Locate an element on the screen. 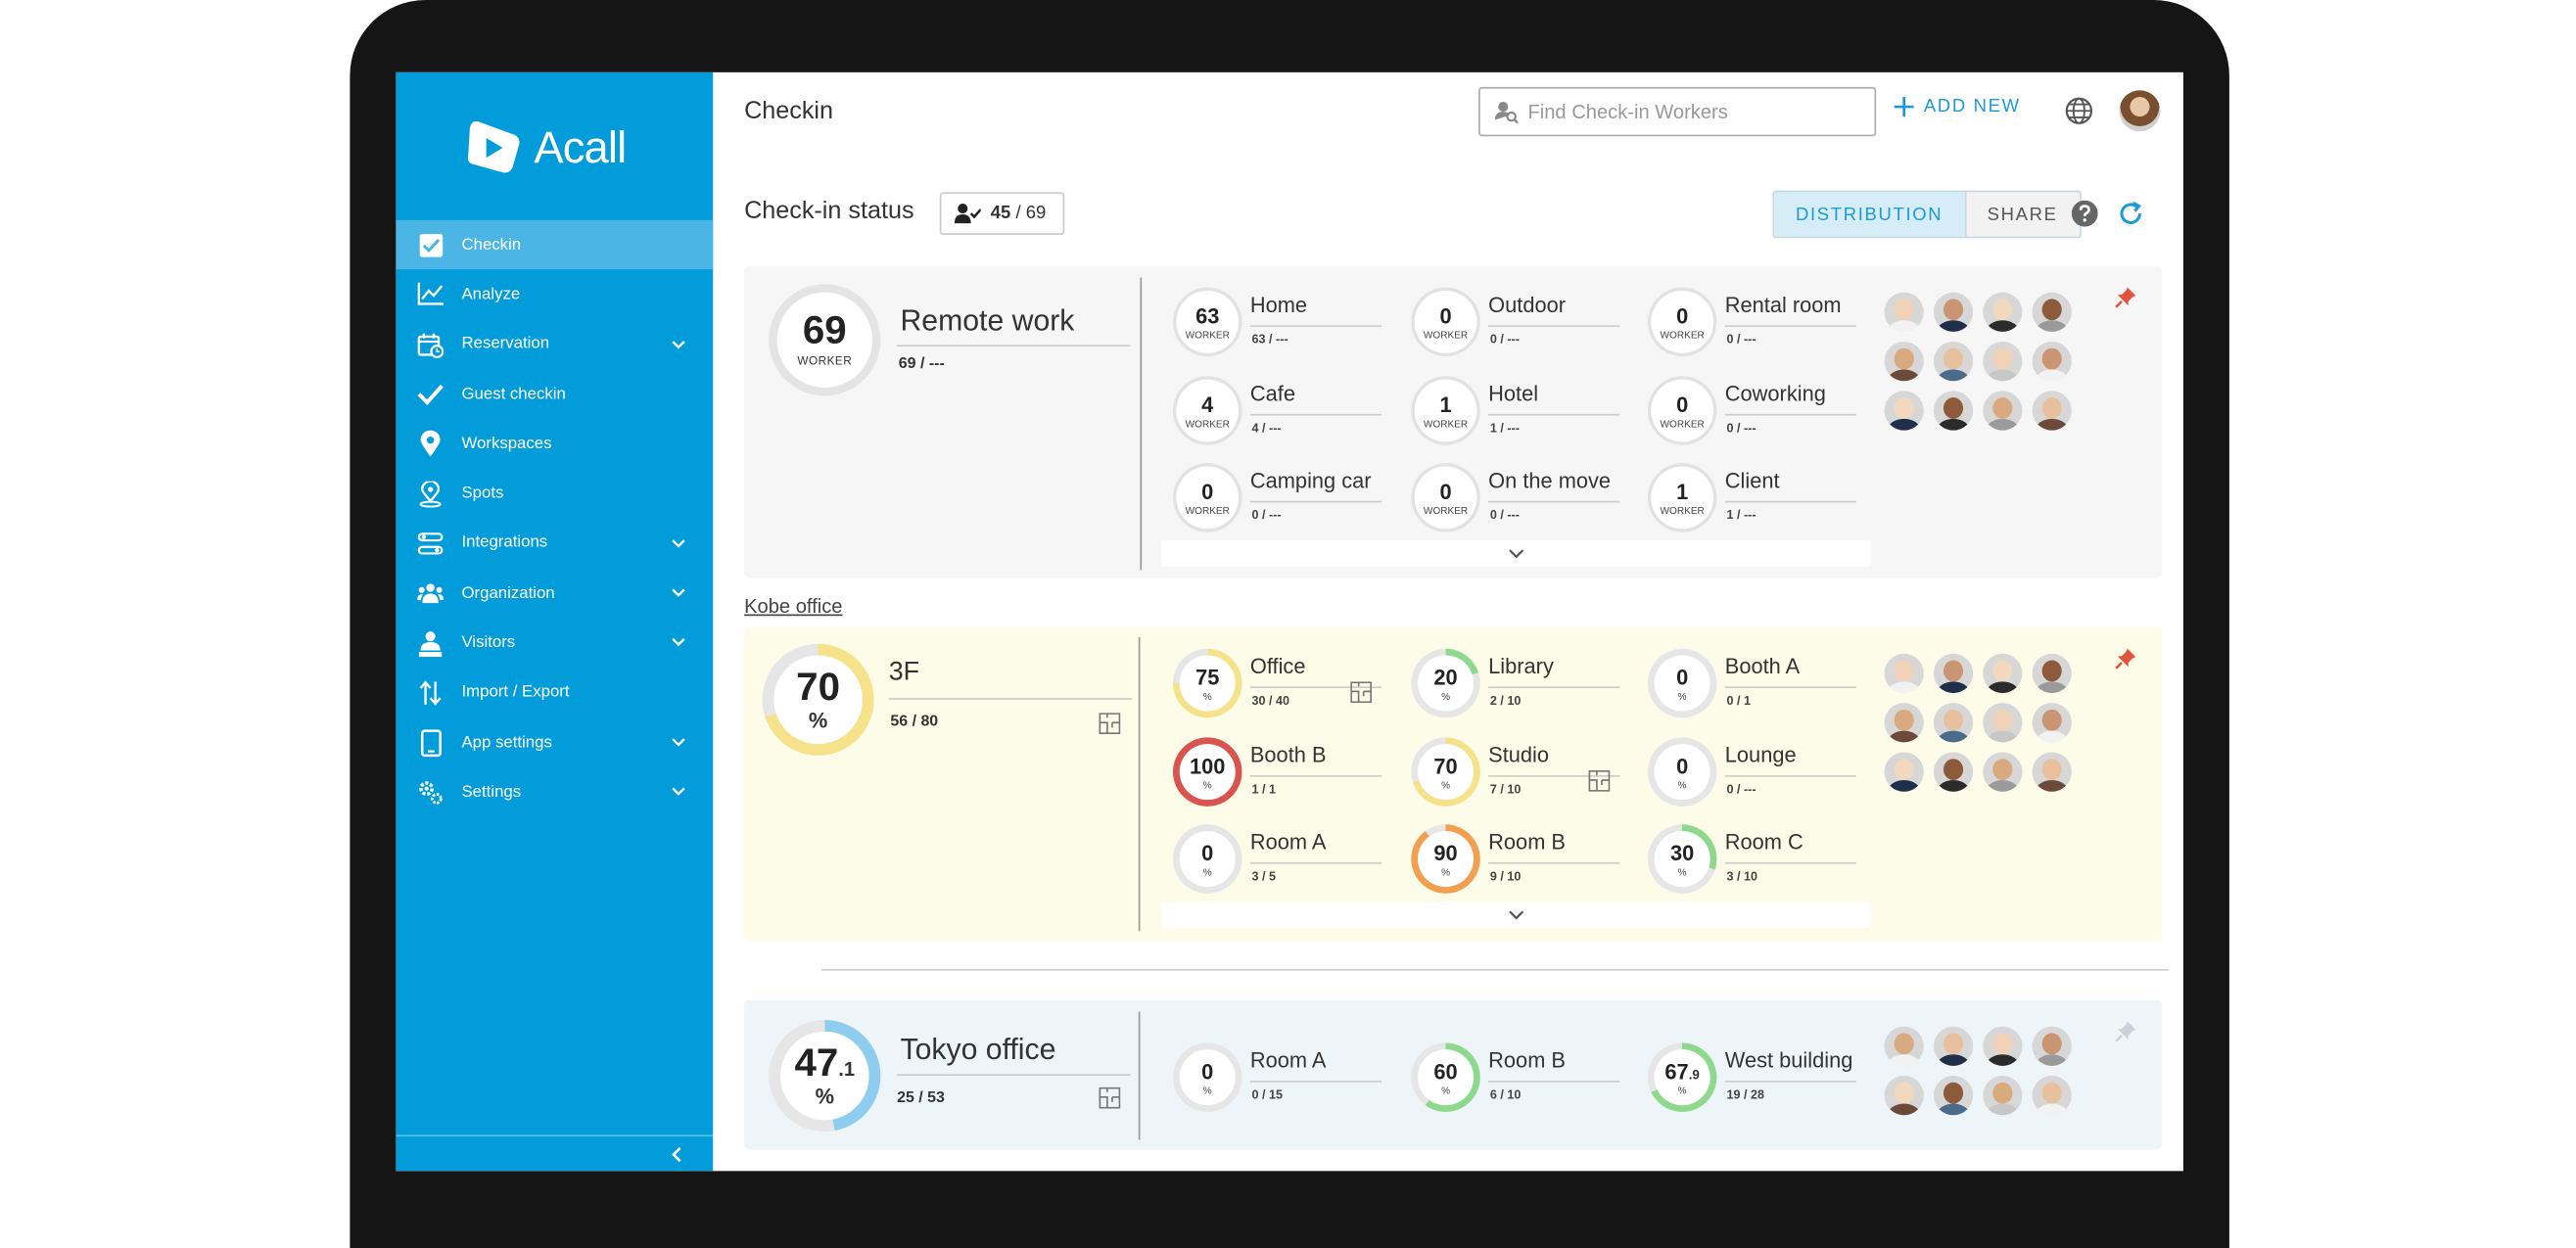 The width and height of the screenshot is (2576, 1248). sidebar-item-workspaces: Workspaces is located at coordinates (554, 444).